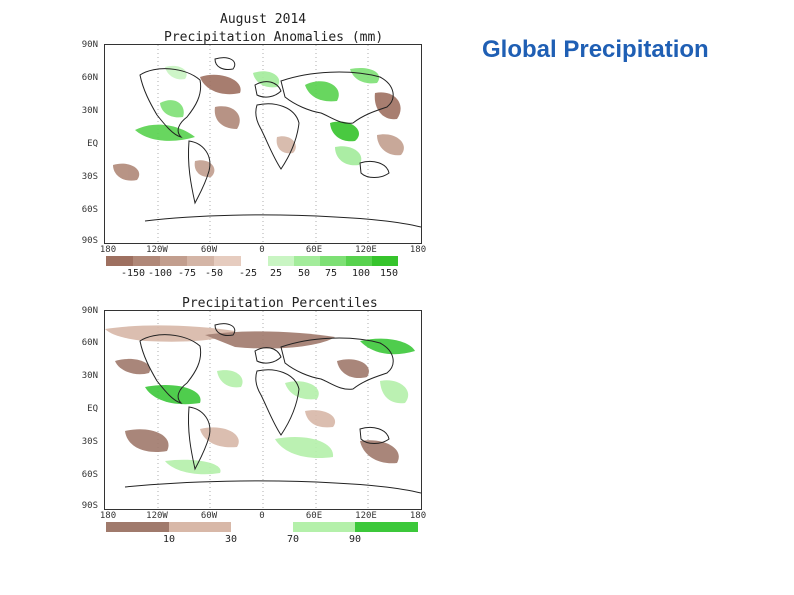 The width and height of the screenshot is (794, 595). What do you see at coordinates (133, 273) in the screenshot?
I see `map1-legend-label: -150` at bounding box center [133, 273].